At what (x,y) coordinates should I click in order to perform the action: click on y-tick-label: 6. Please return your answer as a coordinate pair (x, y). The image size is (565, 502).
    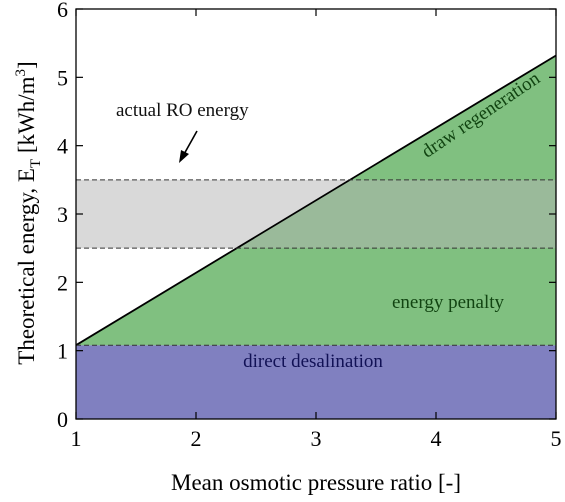
    Looking at the image, I should click on (62, 11).